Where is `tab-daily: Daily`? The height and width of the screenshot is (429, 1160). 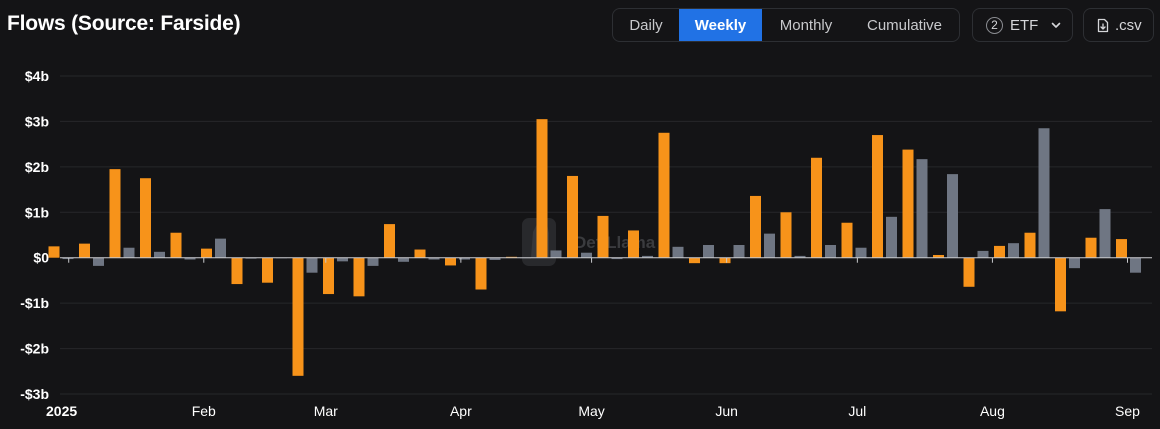
tab-daily: Daily is located at coordinates (646, 25).